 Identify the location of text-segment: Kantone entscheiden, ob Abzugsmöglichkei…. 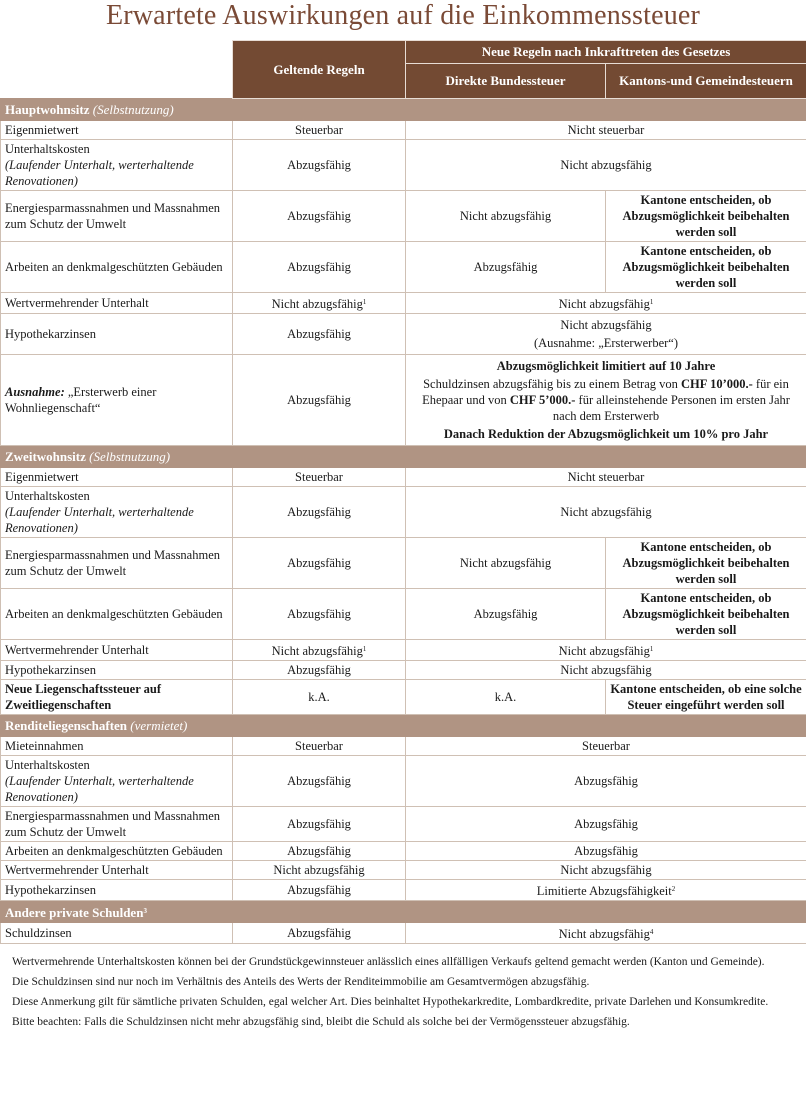
(706, 563).